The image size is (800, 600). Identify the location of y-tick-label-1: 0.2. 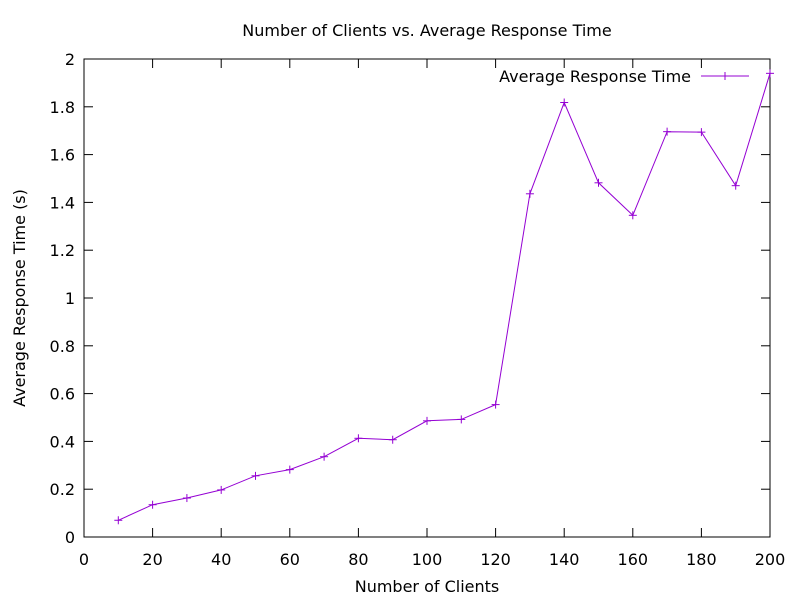
(62, 489).